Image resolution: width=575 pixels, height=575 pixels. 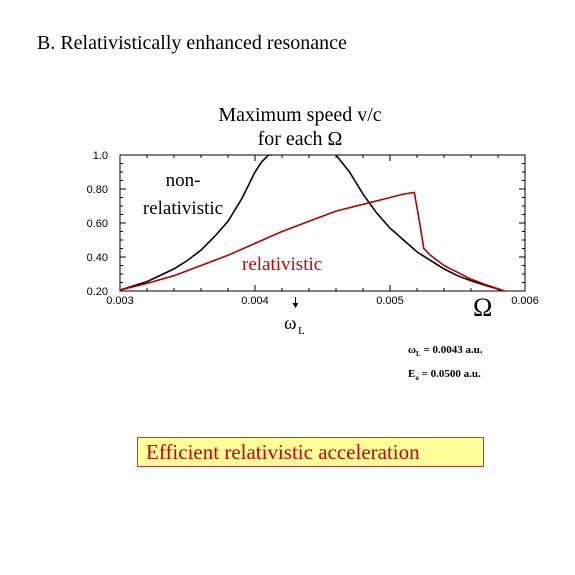 What do you see at coordinates (300, 127) in the screenshot?
I see `chart-title: Maximum speed v/c for each Ω` at bounding box center [300, 127].